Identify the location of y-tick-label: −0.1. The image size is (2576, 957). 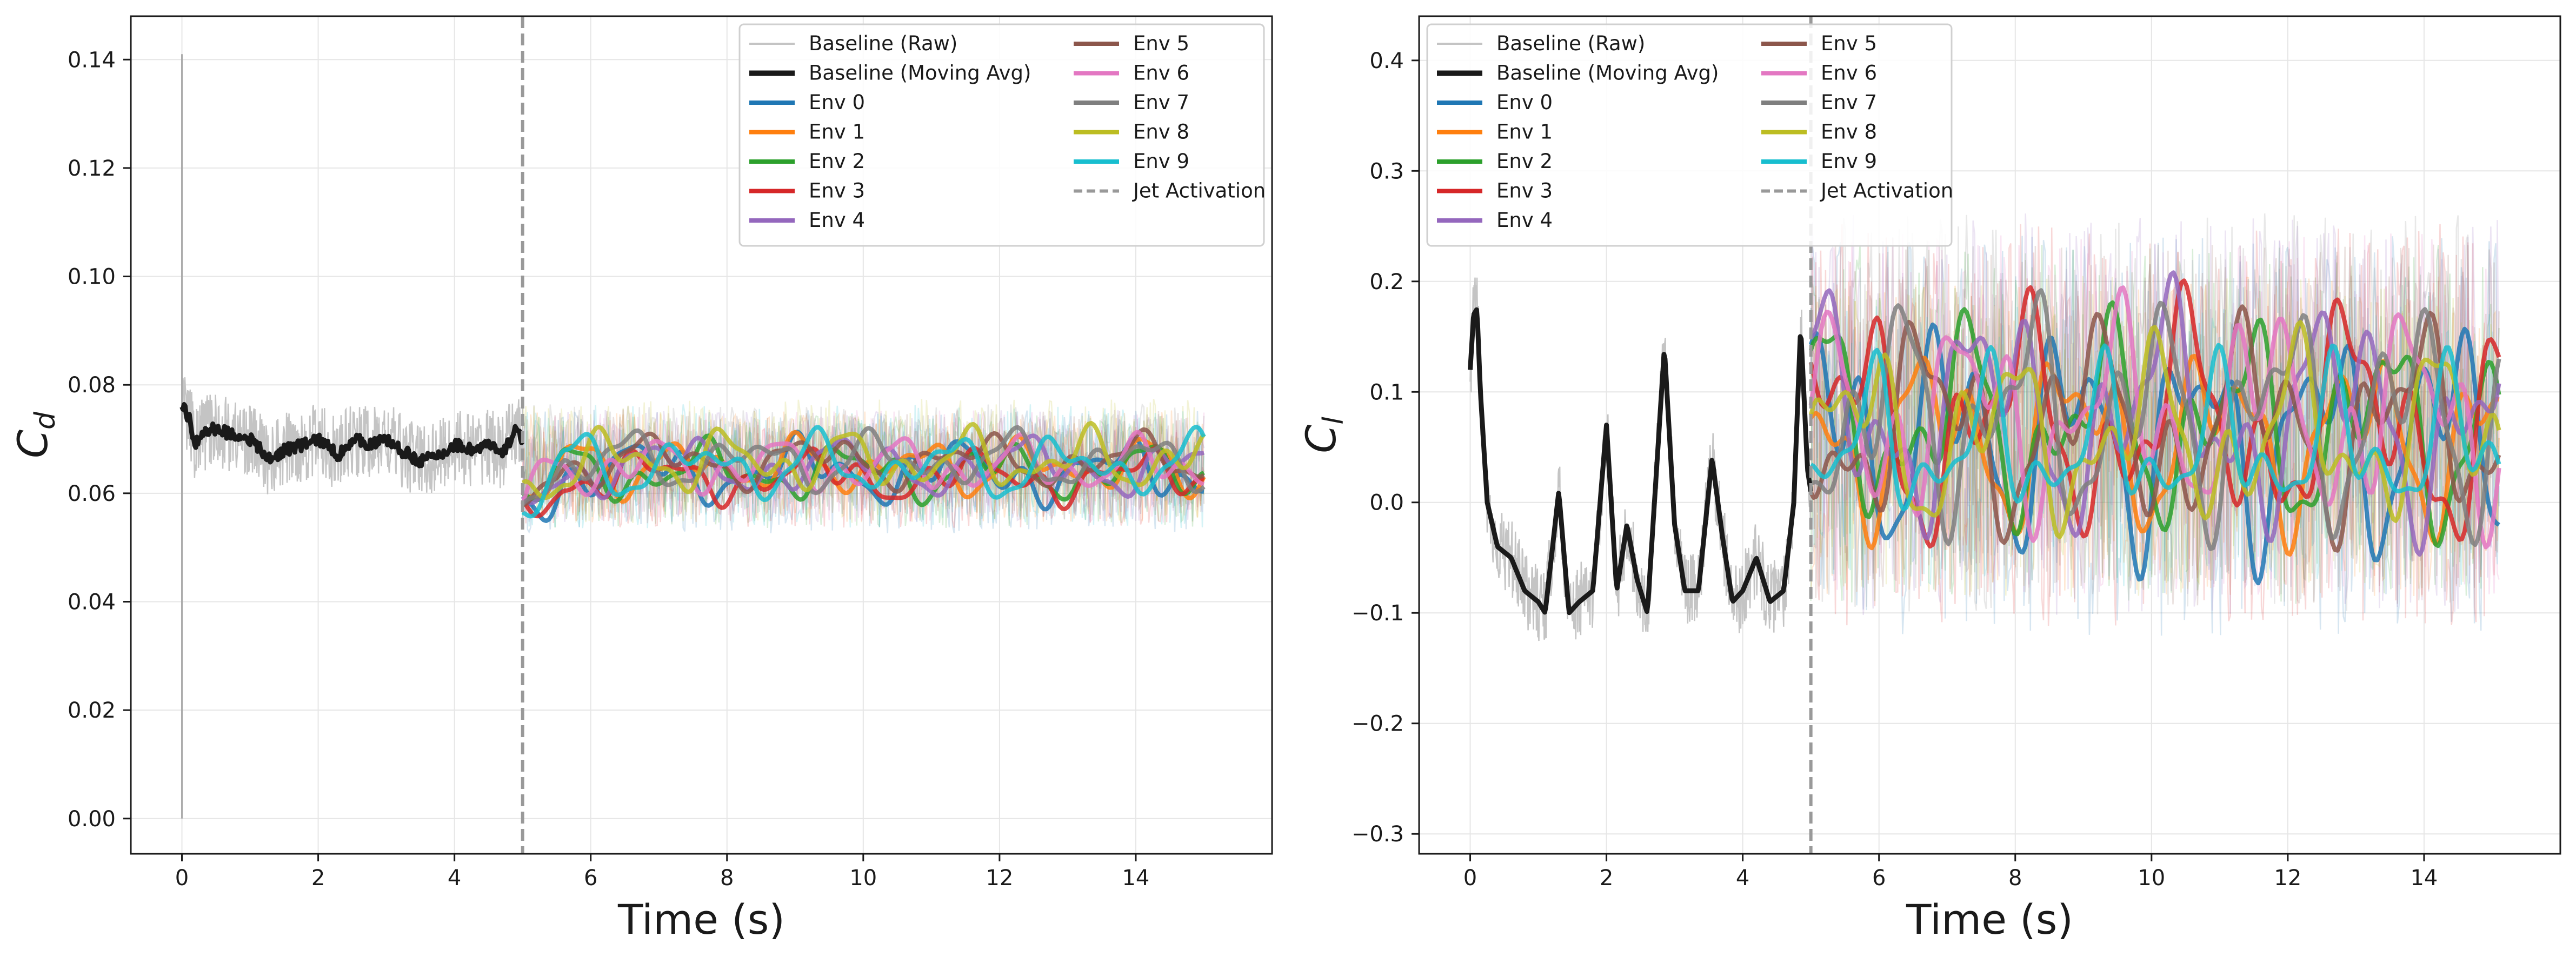
(1378, 613).